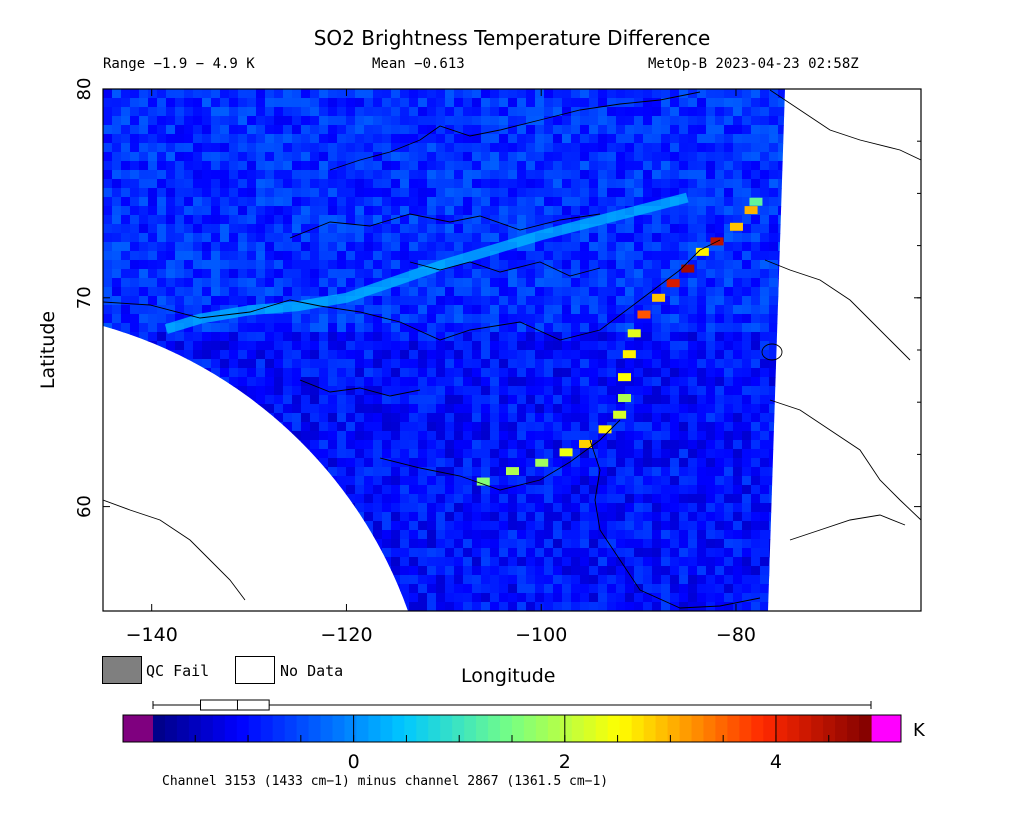  I want to click on no-data-label: No Data, so click(312, 671).